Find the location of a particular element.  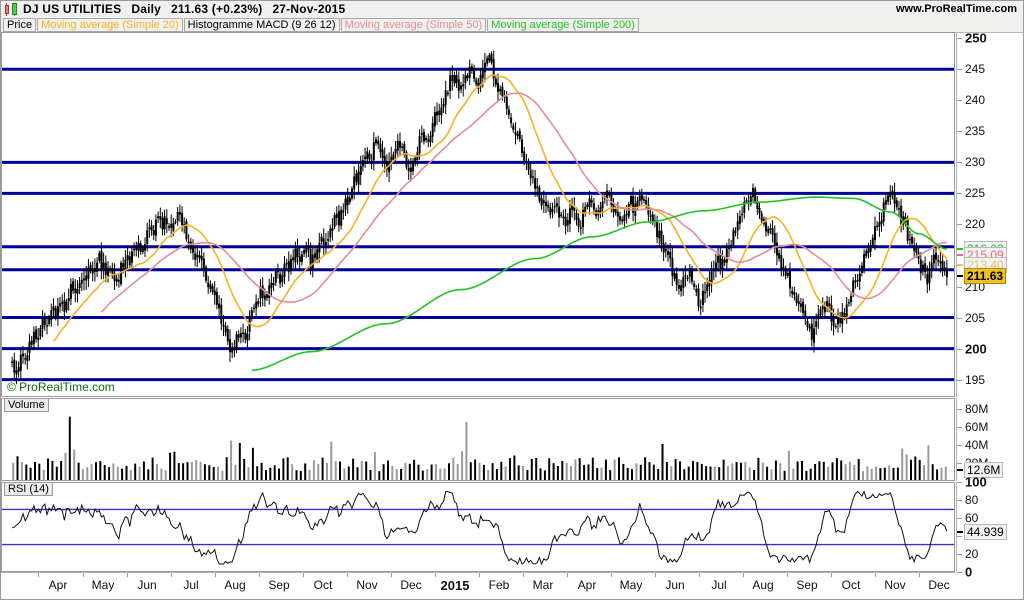

rsi-panel: RSI (14) is located at coordinates (478, 527).